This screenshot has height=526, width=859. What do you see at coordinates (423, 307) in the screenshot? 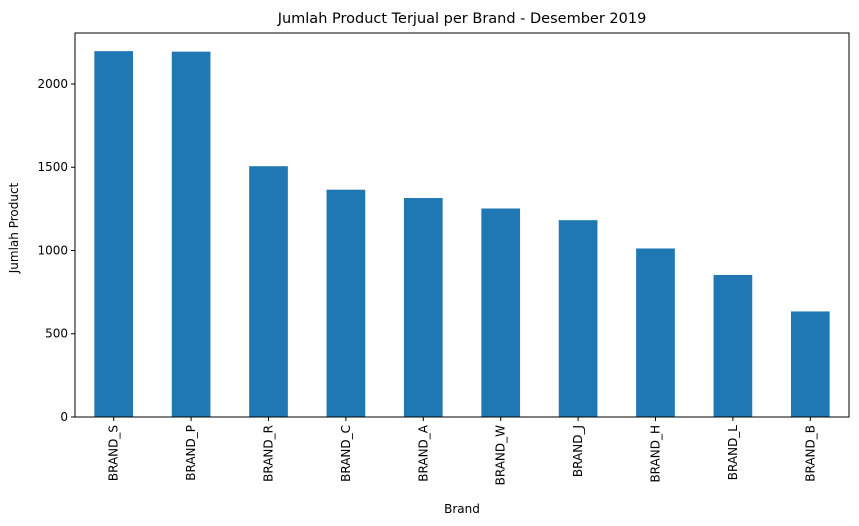
I see `bar-brand-a` at bounding box center [423, 307].